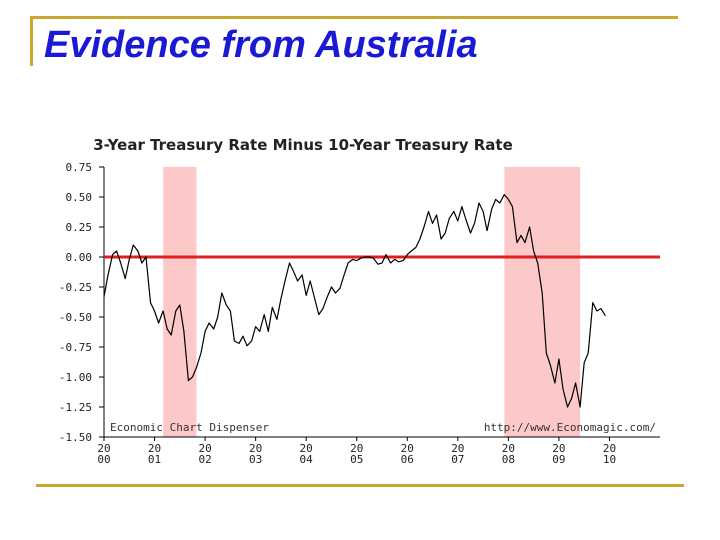 The image size is (720, 540). What do you see at coordinates (75, 377) in the screenshot?
I see `y-tick-label: -1.00` at bounding box center [75, 377].